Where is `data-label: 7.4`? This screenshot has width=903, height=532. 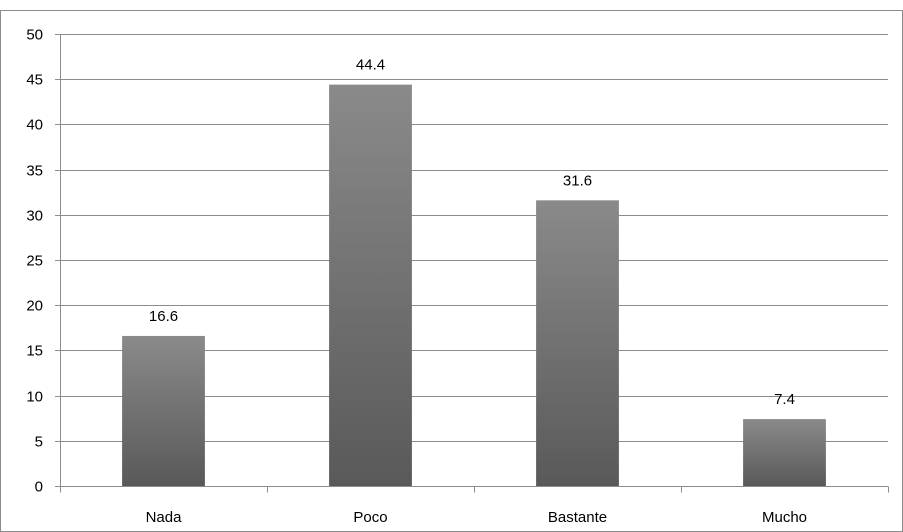 data-label: 7.4 is located at coordinates (784, 399).